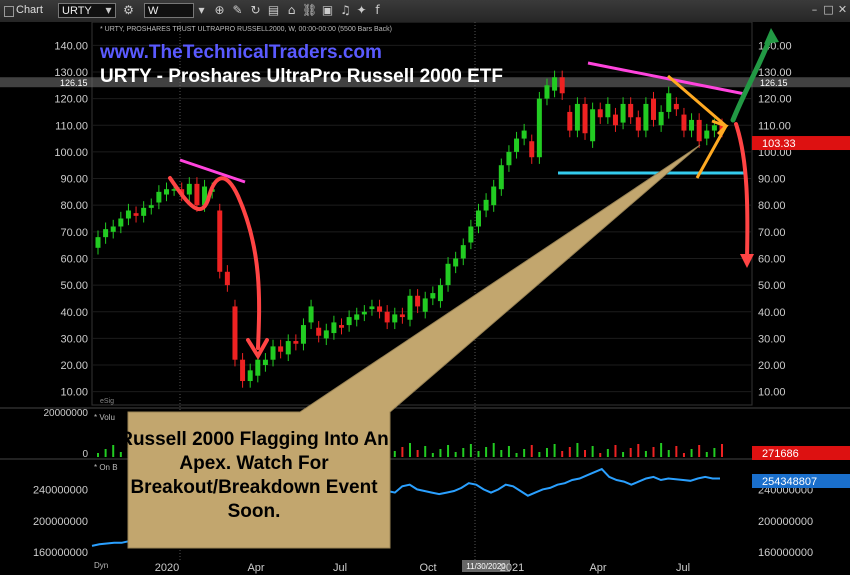 This screenshot has width=850, height=575. Describe the element at coordinates (219, 10) in the screenshot. I see `crosshair-icon: ⊕` at that location.